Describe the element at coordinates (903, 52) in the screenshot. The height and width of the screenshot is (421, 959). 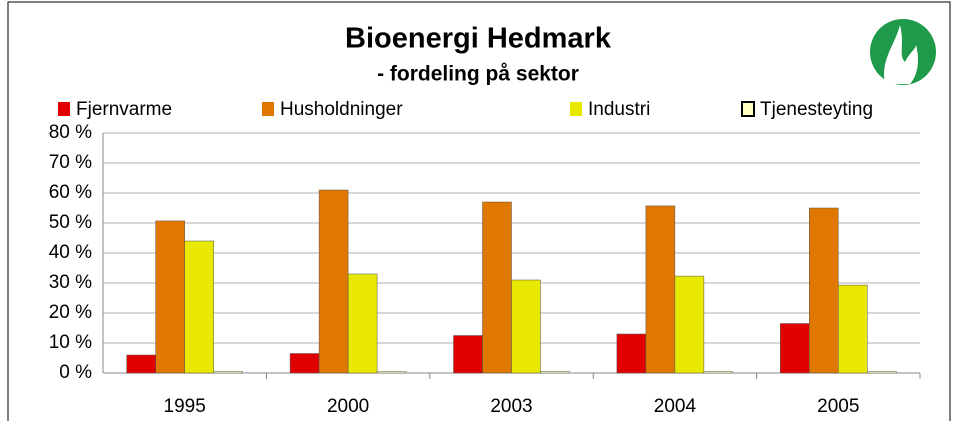
I see `logo` at that location.